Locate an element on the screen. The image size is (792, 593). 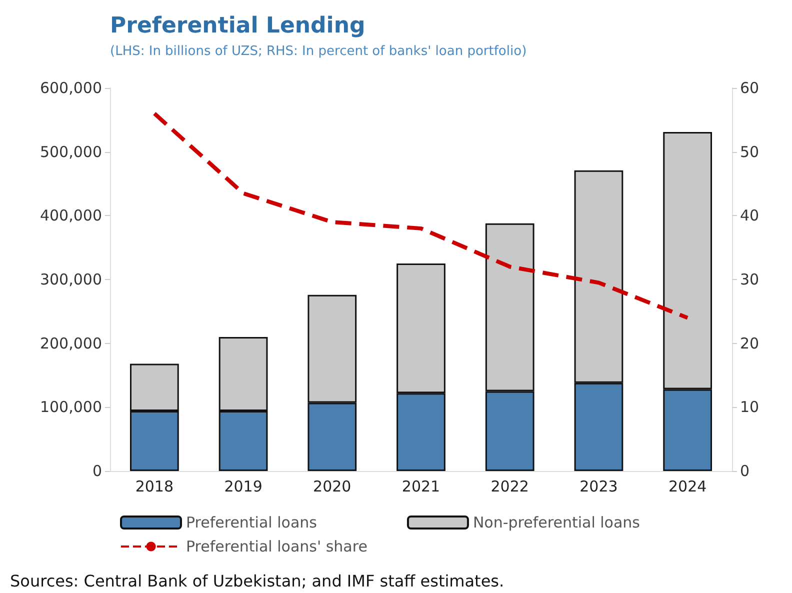
legend-label: Preferential loans is located at coordinates (252, 523).